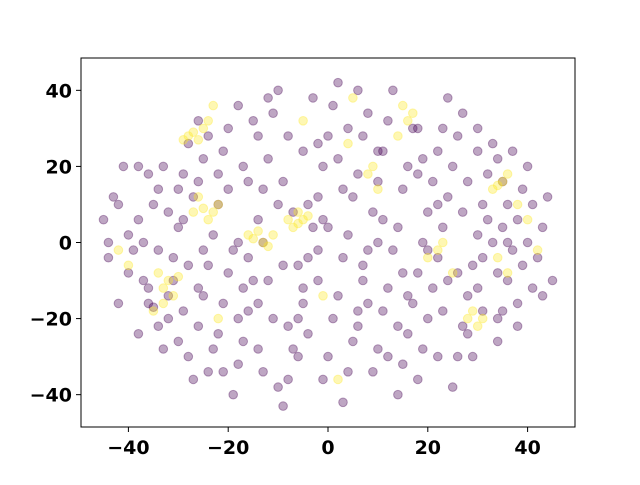 Image resolution: width=640 pixels, height=485 pixels. I want to click on x-tick-label: 40, so click(527, 448).